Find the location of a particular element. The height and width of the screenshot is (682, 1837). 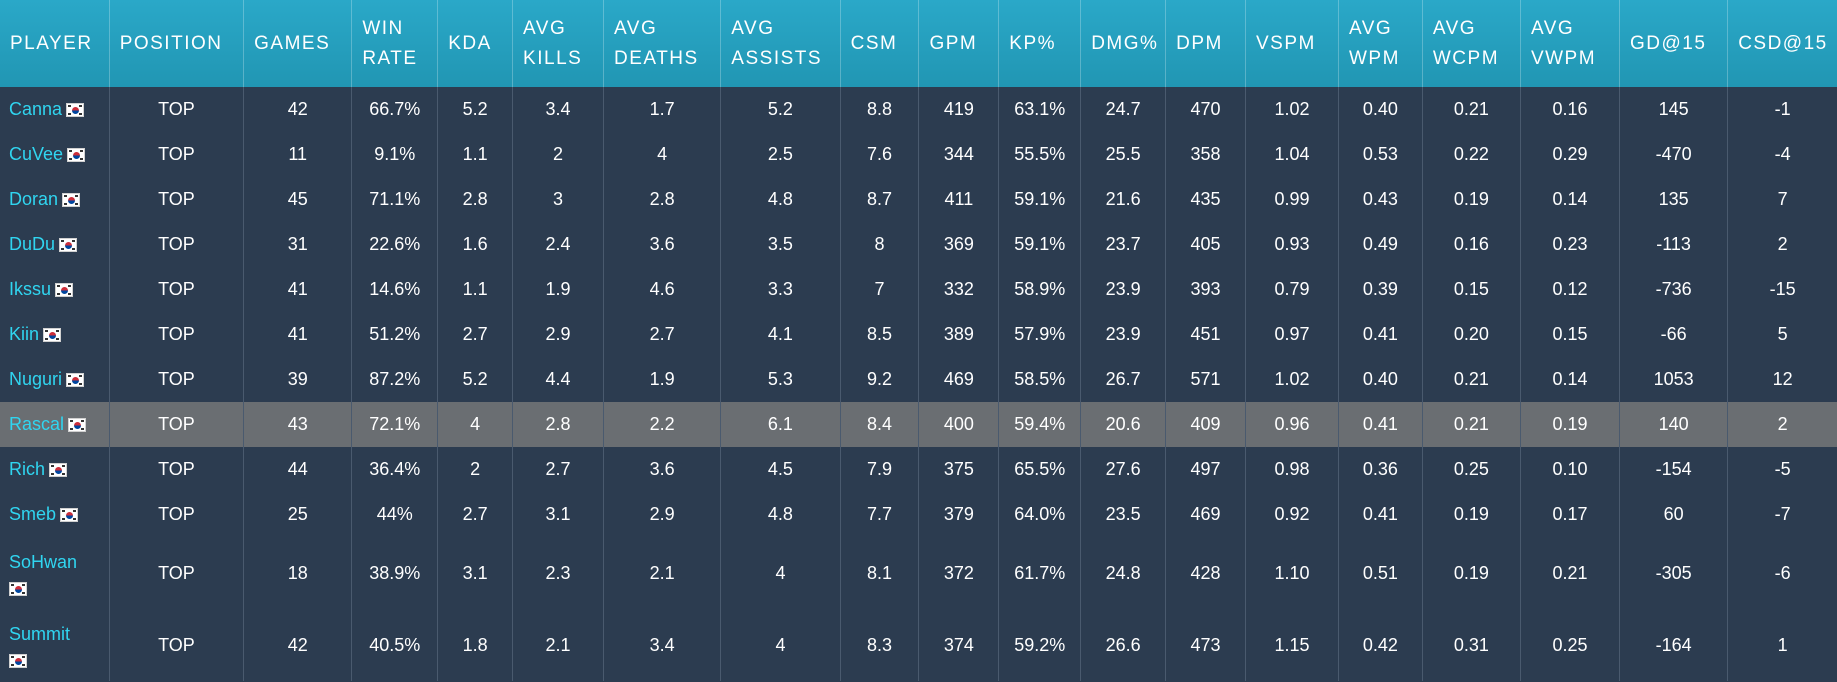

player-name-link: Doran is located at coordinates (34, 199).